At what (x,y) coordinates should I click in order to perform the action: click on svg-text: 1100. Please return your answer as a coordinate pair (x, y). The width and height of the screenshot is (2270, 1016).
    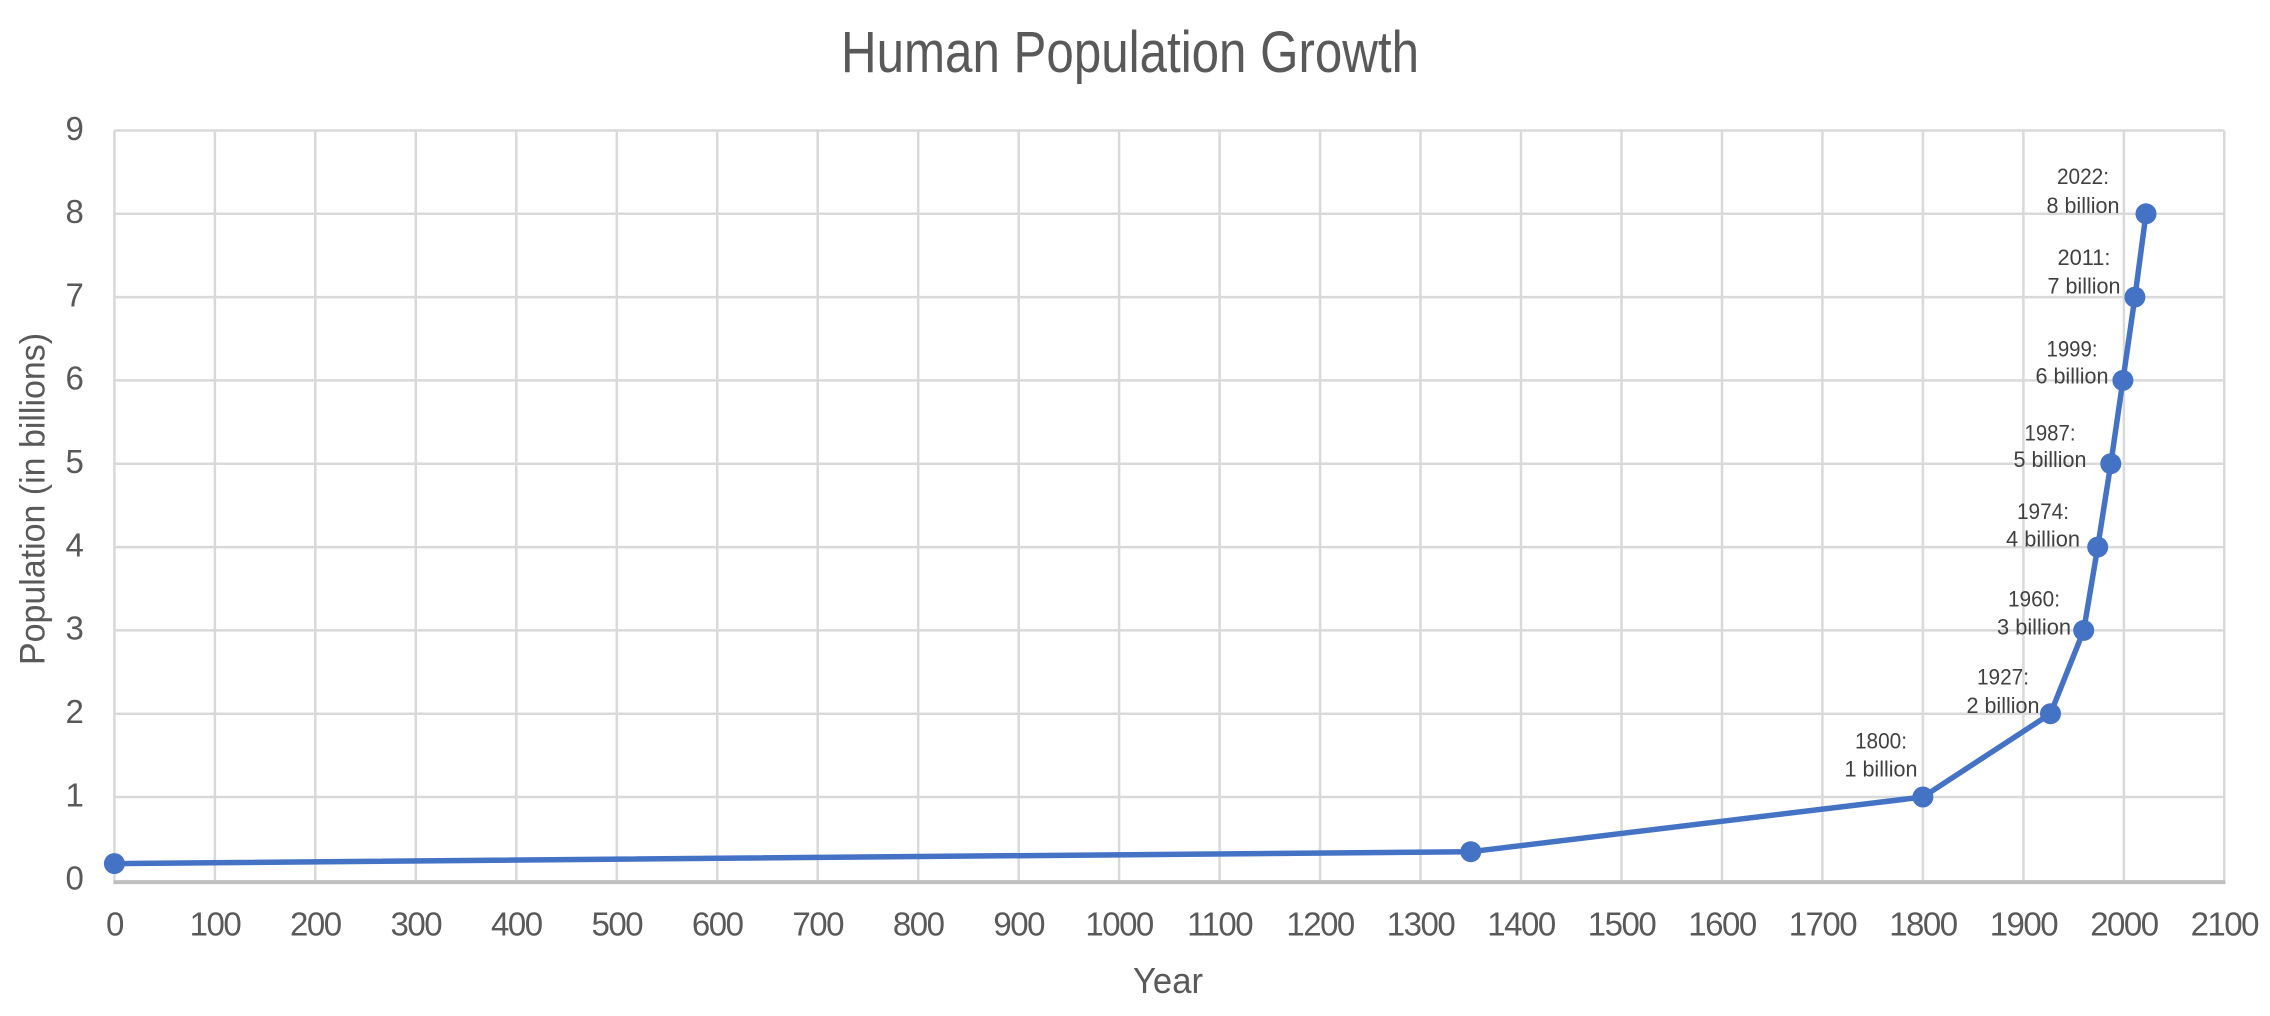
    Looking at the image, I should click on (1220, 924).